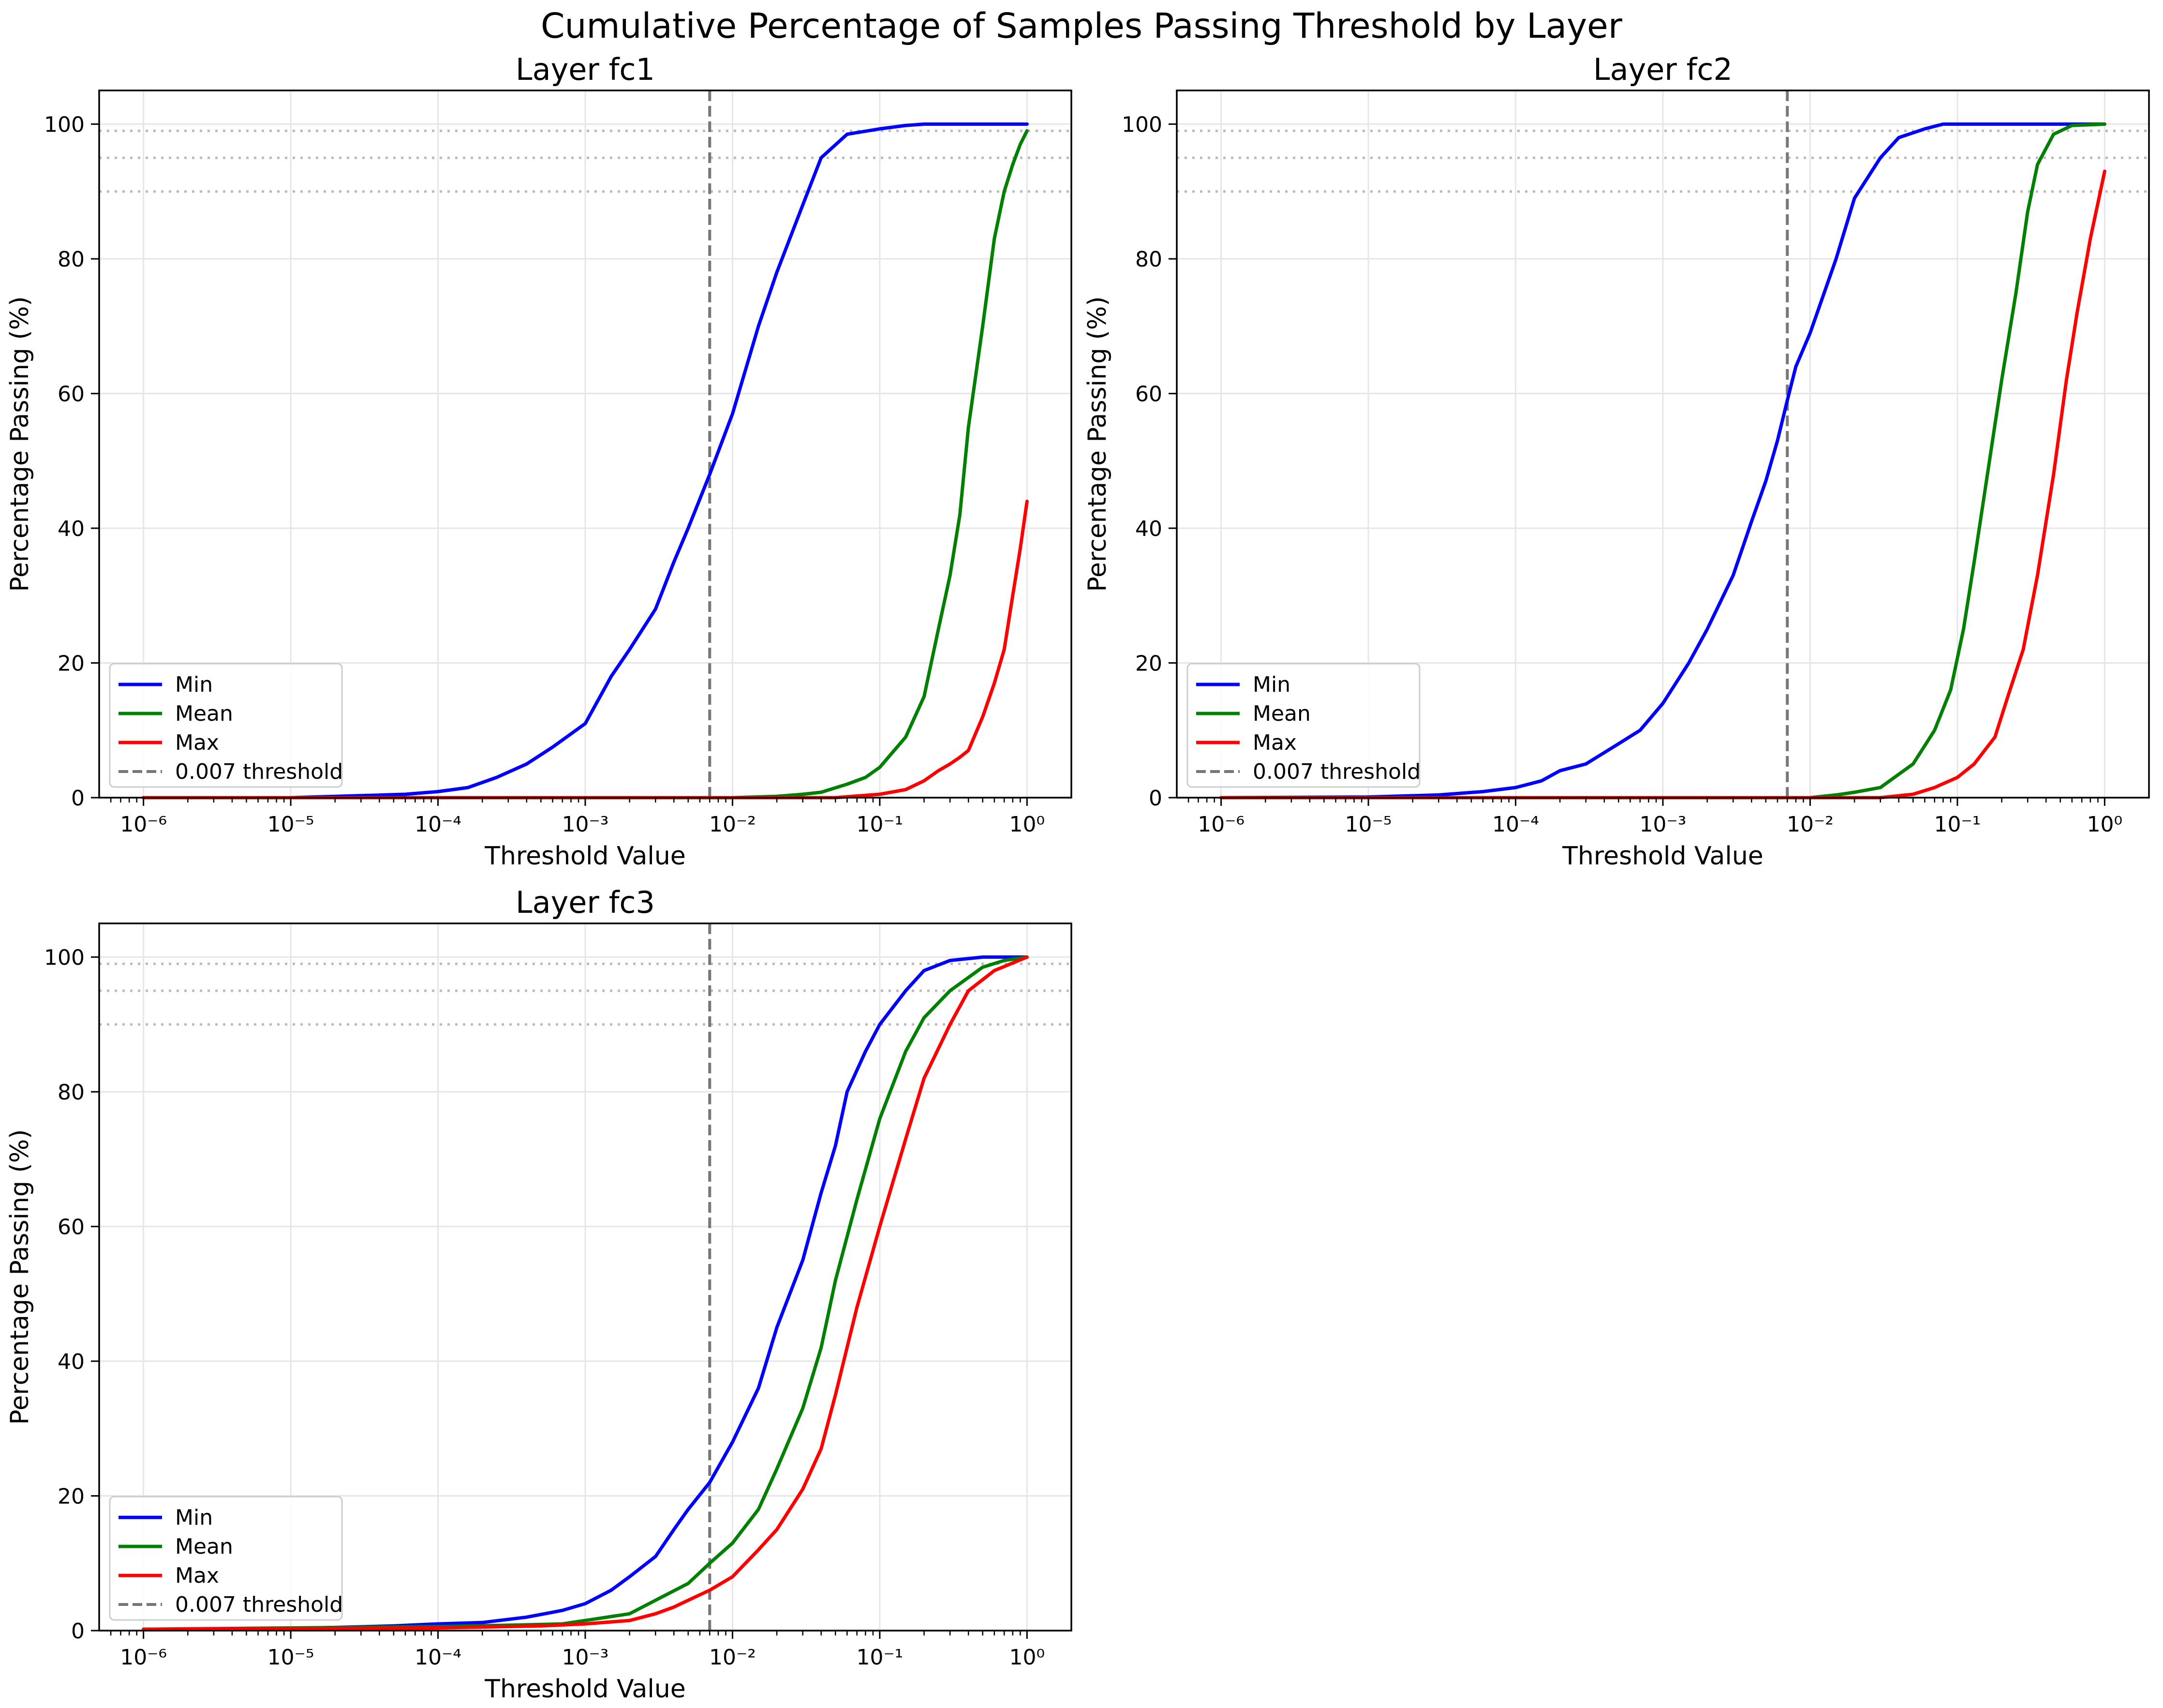  I want to click on panel-title: Layer fc2, so click(1663, 69).